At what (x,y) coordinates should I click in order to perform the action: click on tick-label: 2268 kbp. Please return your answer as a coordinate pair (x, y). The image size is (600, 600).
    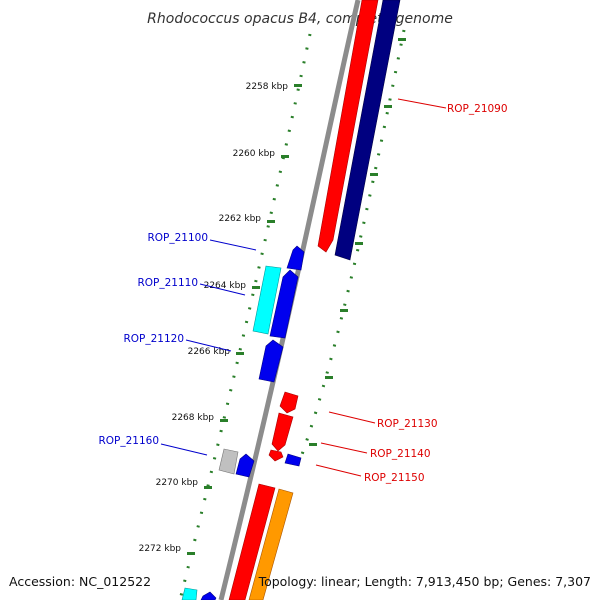
    Looking at the image, I should click on (193, 418).